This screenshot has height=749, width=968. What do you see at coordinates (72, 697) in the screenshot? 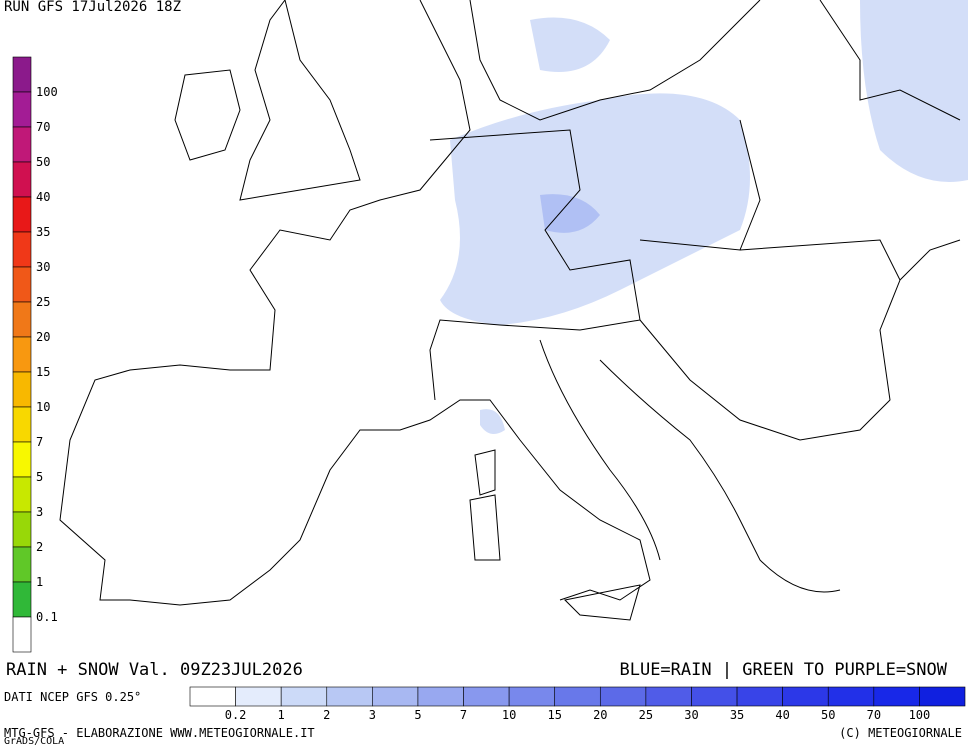
I see `data-source: DATI NCEP GFS 0.25°` at bounding box center [72, 697].